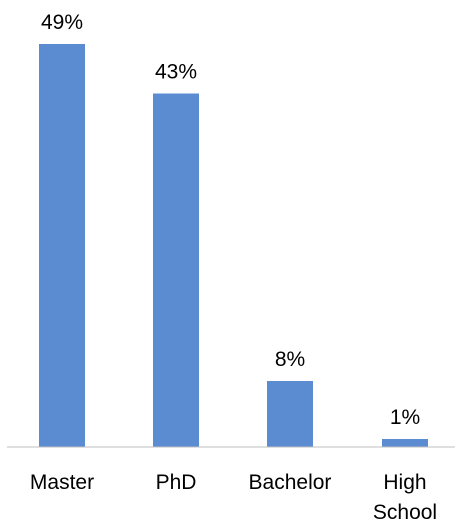  Describe the element at coordinates (405, 512) in the screenshot. I see `category-label-3-line-1: School` at that location.